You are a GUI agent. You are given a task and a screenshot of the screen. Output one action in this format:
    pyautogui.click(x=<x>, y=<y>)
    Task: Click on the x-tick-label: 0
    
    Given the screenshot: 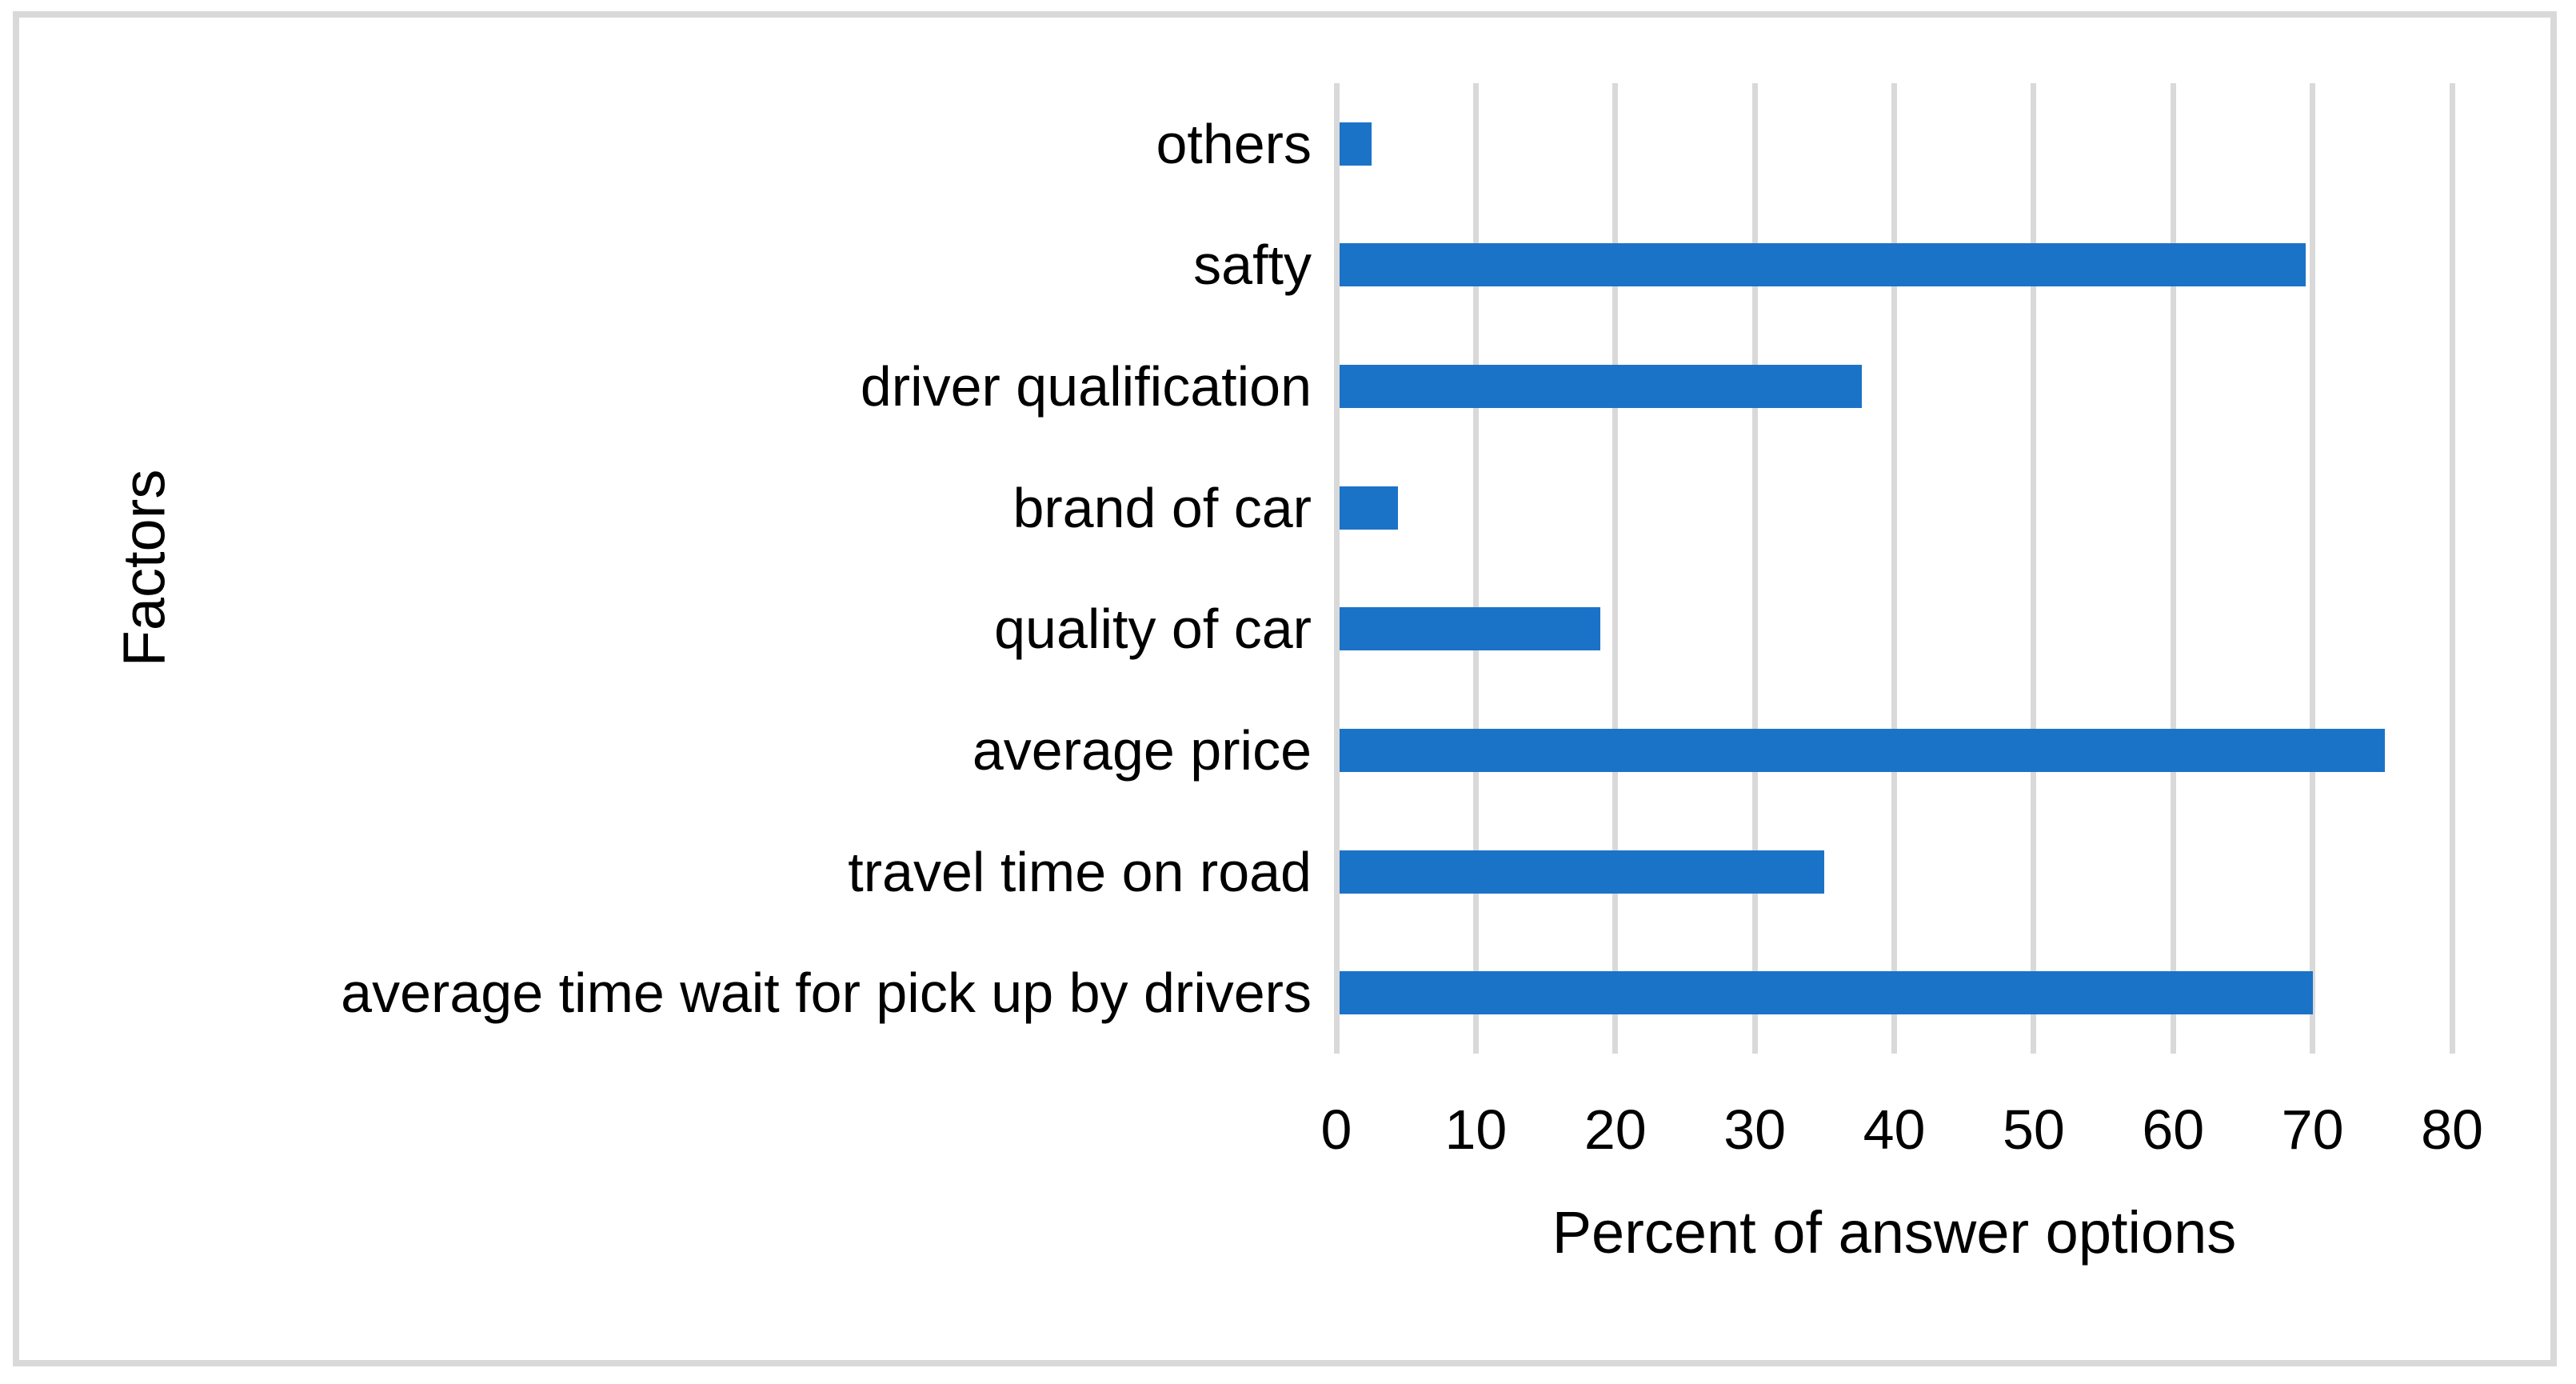 What is the action you would take?
    pyautogui.click(x=1336, y=1129)
    